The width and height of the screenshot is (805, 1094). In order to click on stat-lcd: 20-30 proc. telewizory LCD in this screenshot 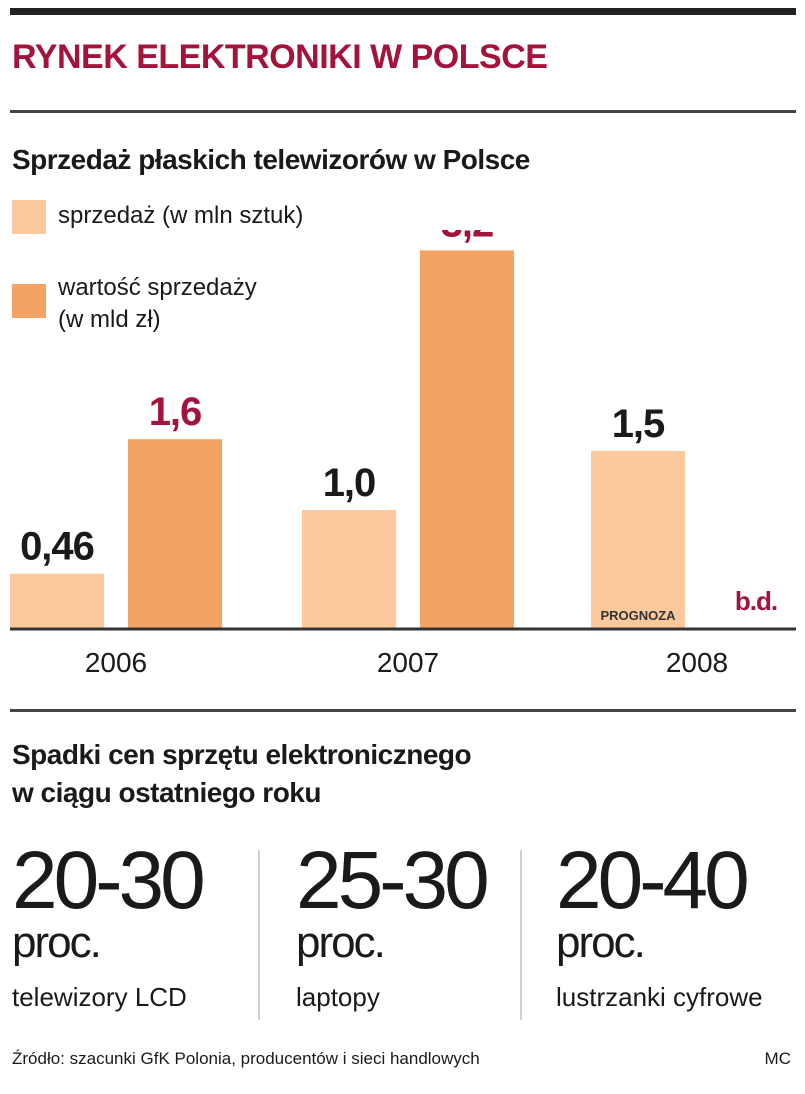, I will do `click(109, 924)`.